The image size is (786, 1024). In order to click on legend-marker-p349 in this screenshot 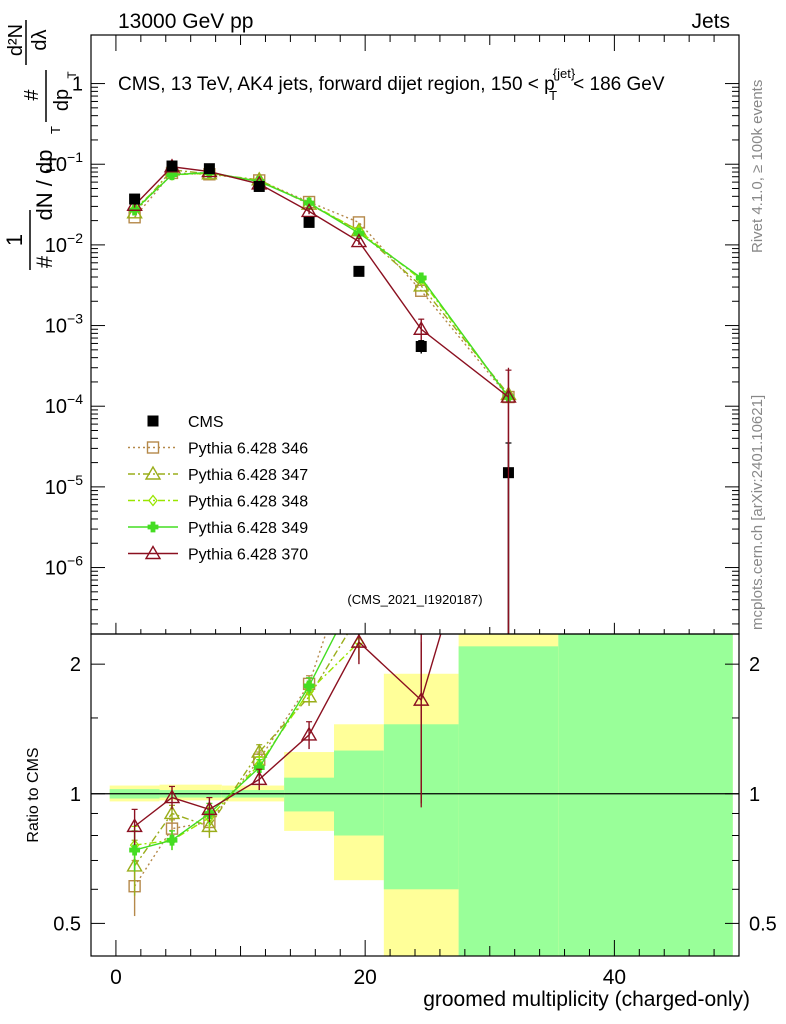, I will do `click(153, 527)`.